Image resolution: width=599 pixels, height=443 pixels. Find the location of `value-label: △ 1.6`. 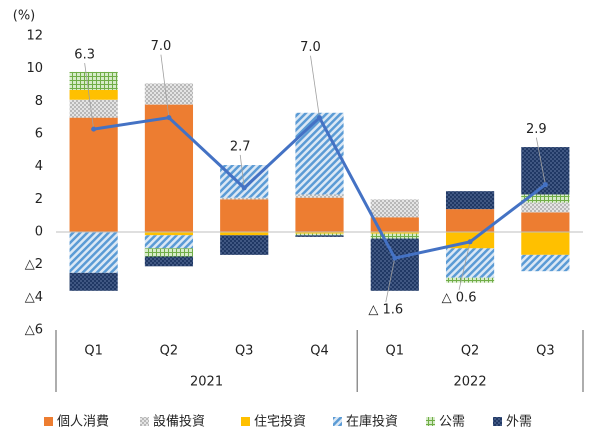

value-label: △ 1.6 is located at coordinates (385, 310).